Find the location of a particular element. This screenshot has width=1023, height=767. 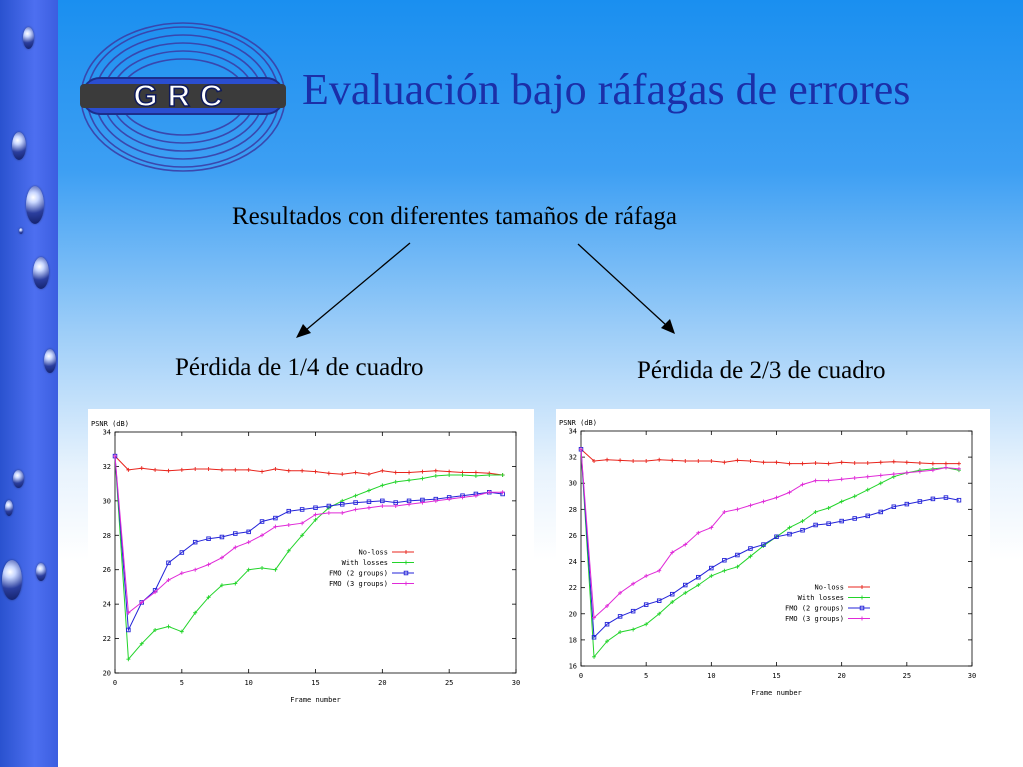

y-tick-label: 22 is located at coordinates (573, 588).